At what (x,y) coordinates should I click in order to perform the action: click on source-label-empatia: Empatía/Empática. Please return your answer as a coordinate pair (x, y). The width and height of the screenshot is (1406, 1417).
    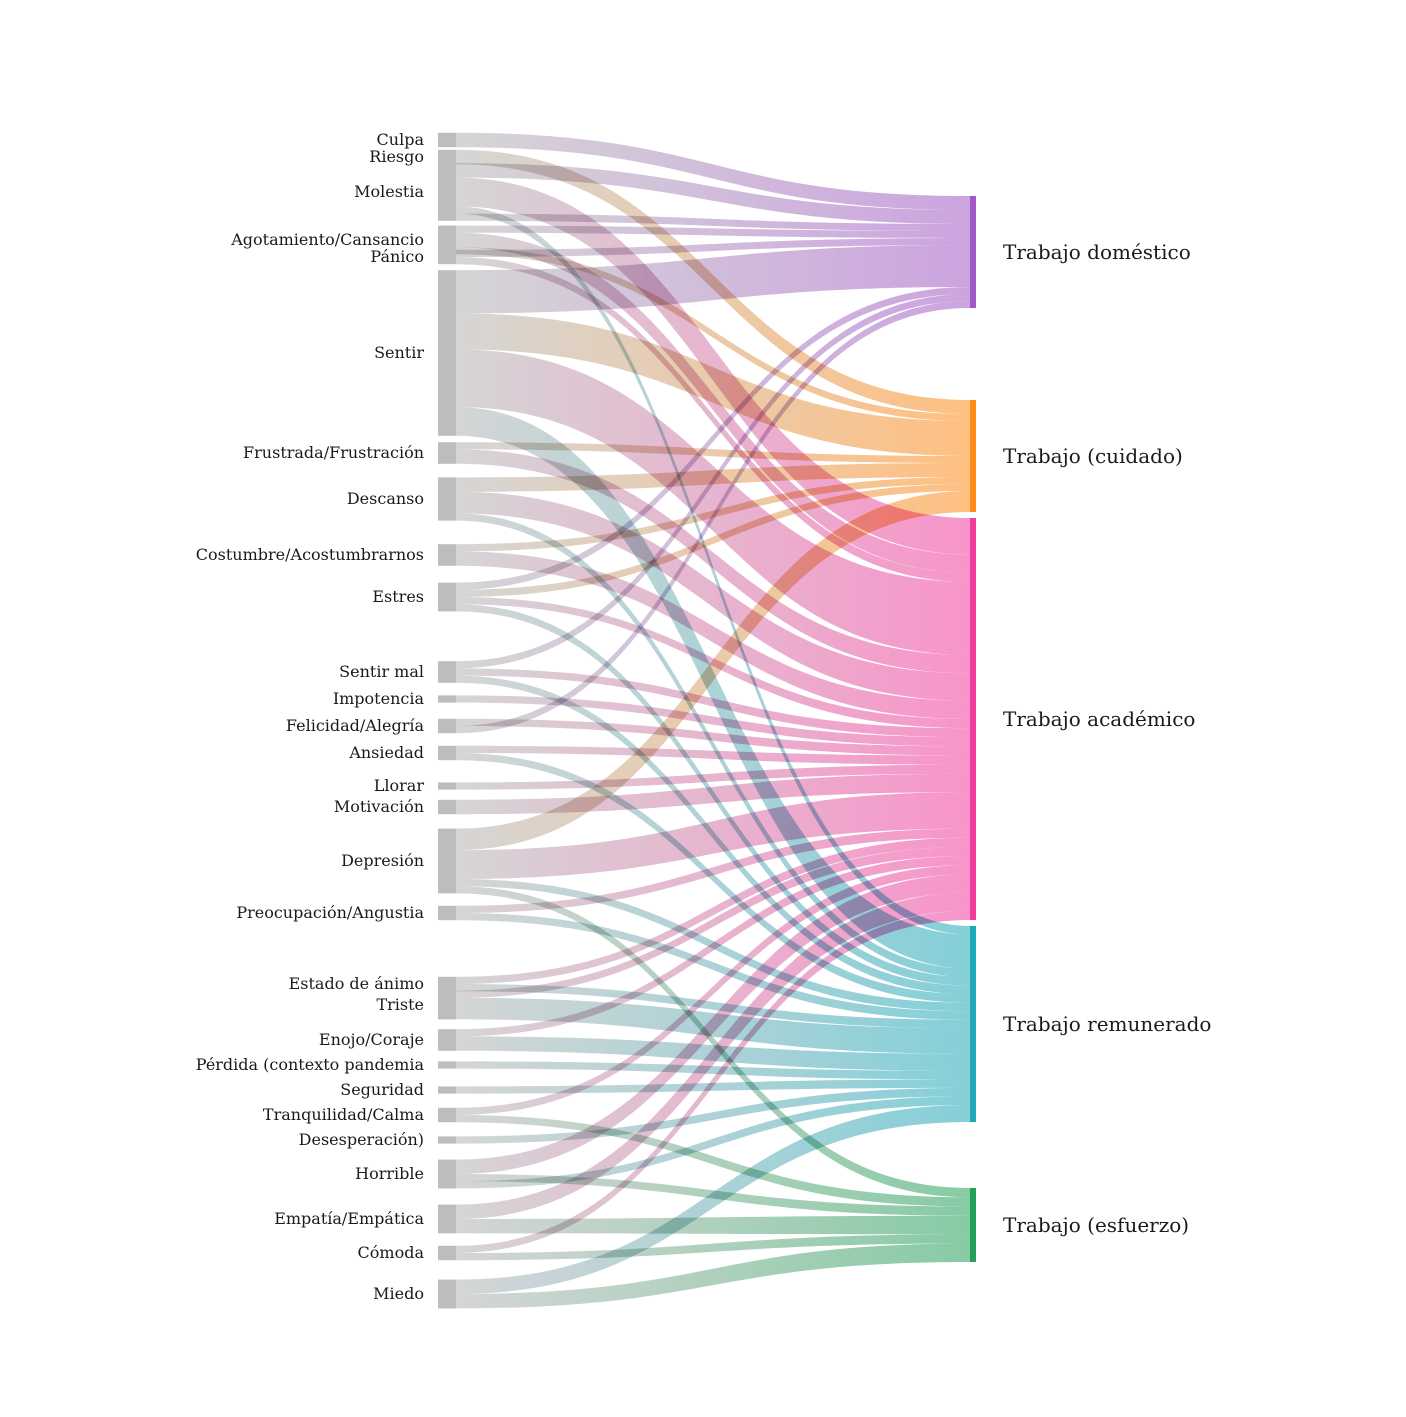
    Looking at the image, I should click on (349, 1218).